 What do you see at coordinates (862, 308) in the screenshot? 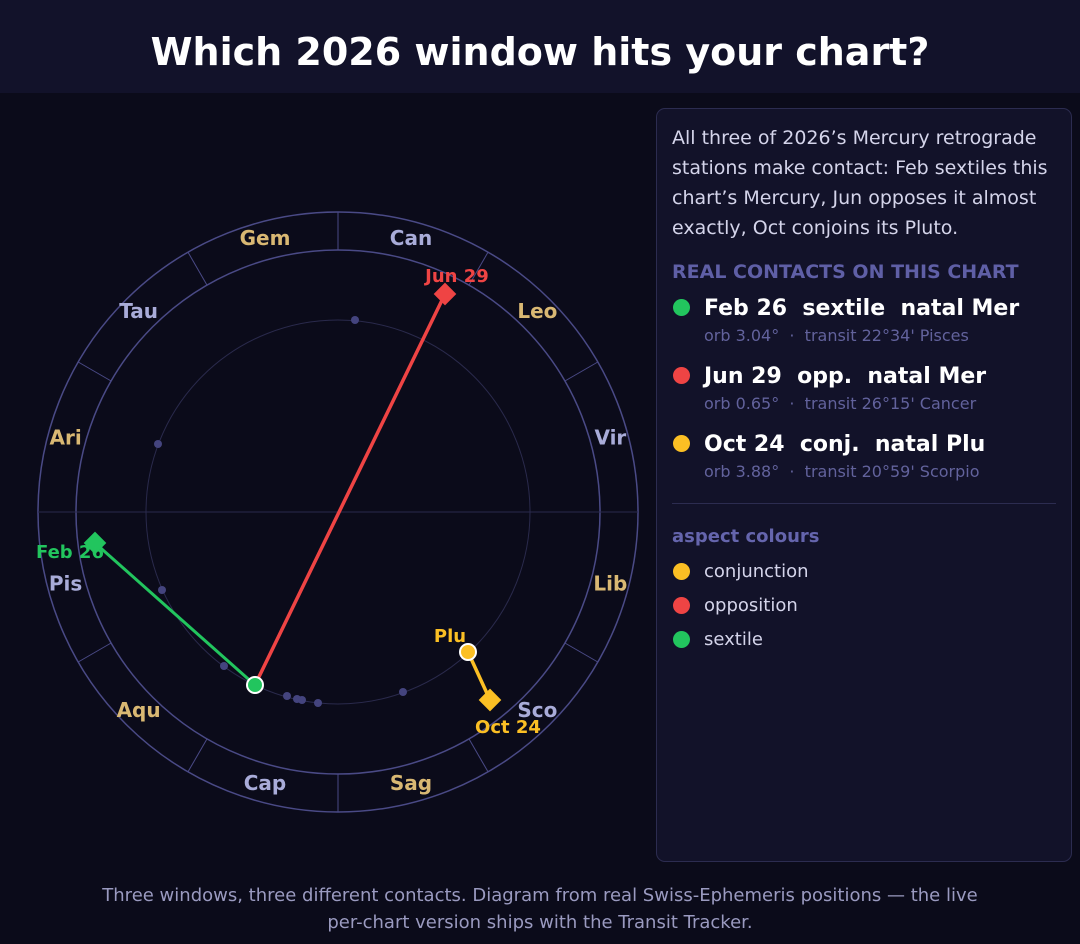
I see `contact-title: Feb 26 sextile natal Mer` at bounding box center [862, 308].